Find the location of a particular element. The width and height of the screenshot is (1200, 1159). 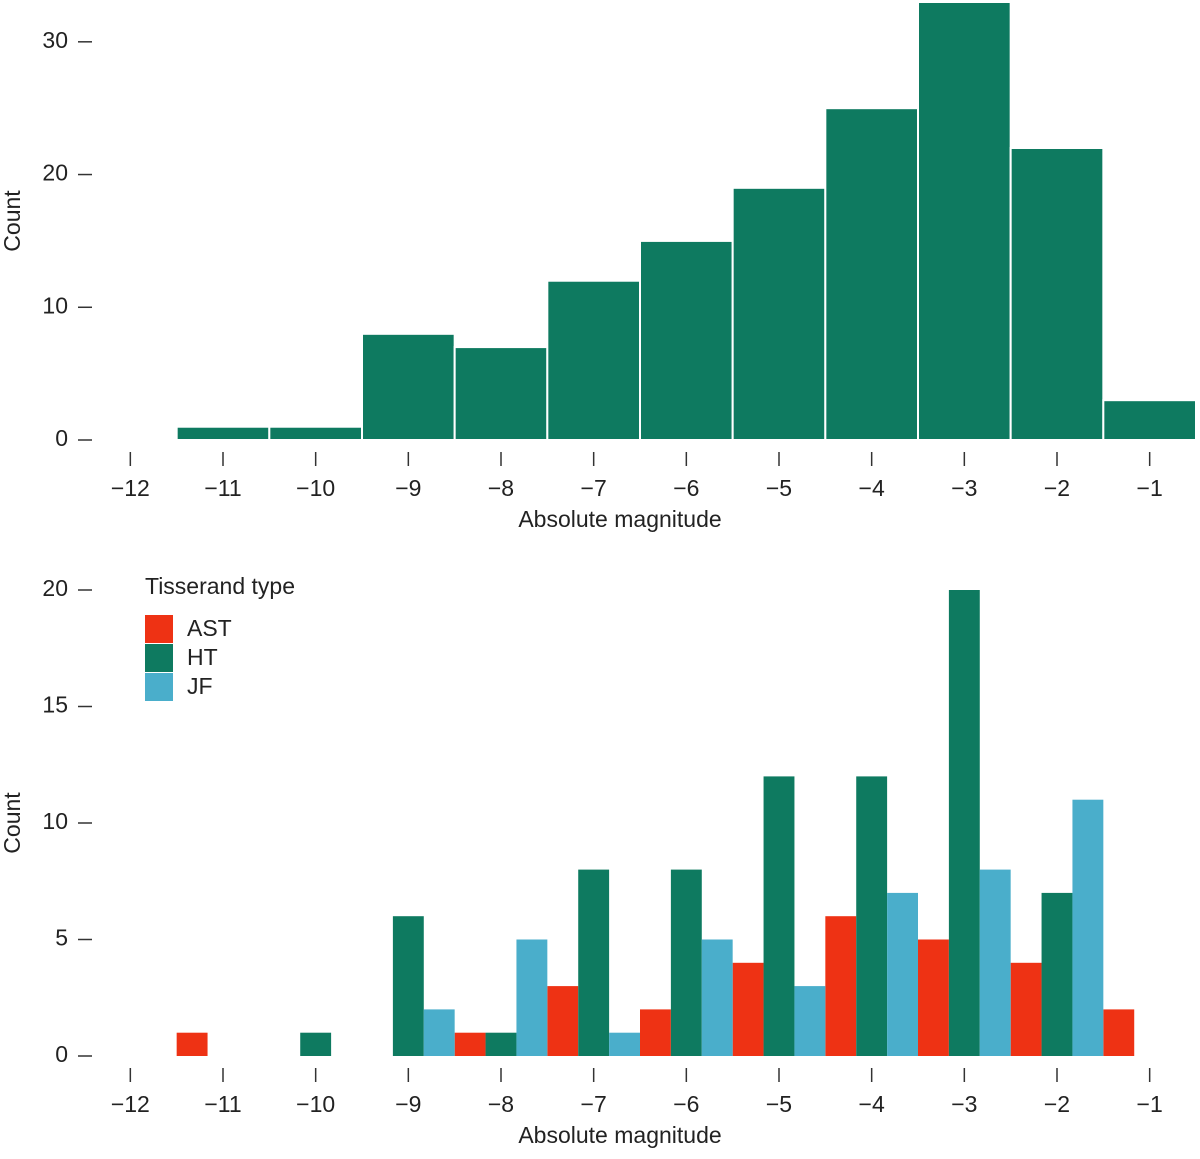

y-tick-label: 30 is located at coordinates (55, 40).